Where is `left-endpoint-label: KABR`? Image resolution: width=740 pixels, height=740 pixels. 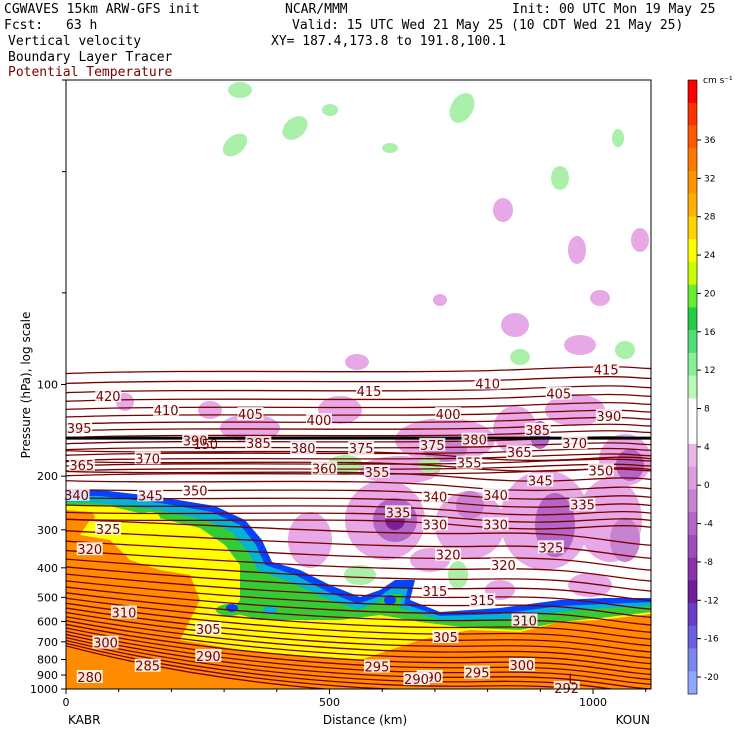 left-endpoint-label: KABR is located at coordinates (84, 720).